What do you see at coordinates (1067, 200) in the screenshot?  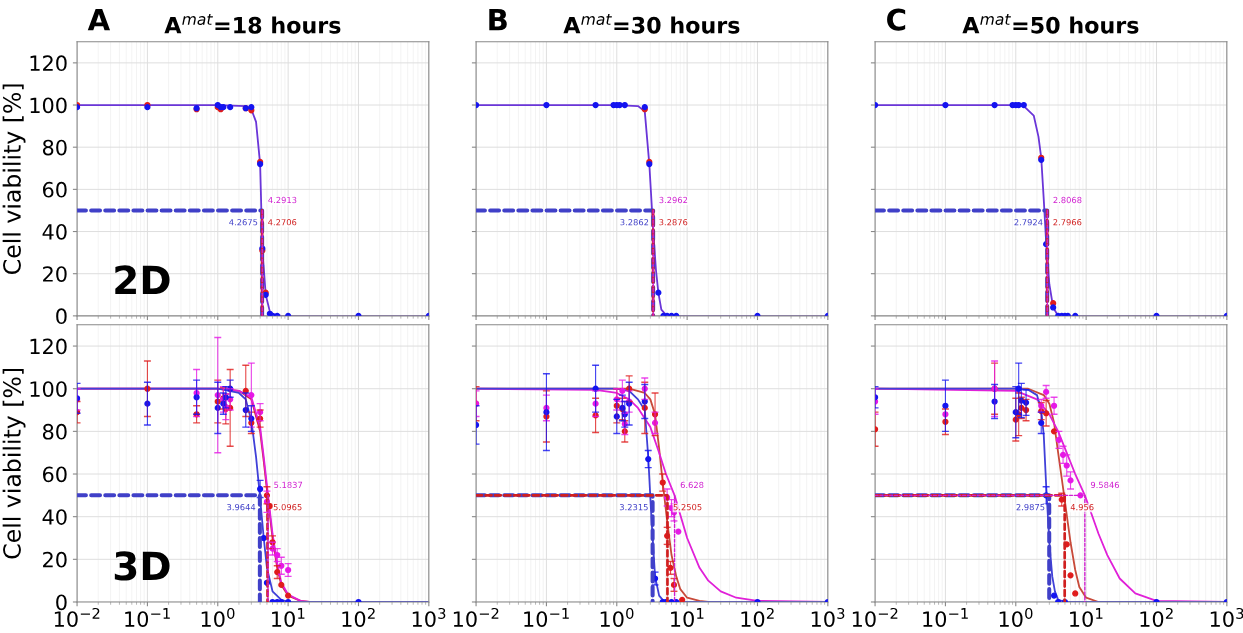 I see `annotation: 2.8068` at bounding box center [1067, 200].